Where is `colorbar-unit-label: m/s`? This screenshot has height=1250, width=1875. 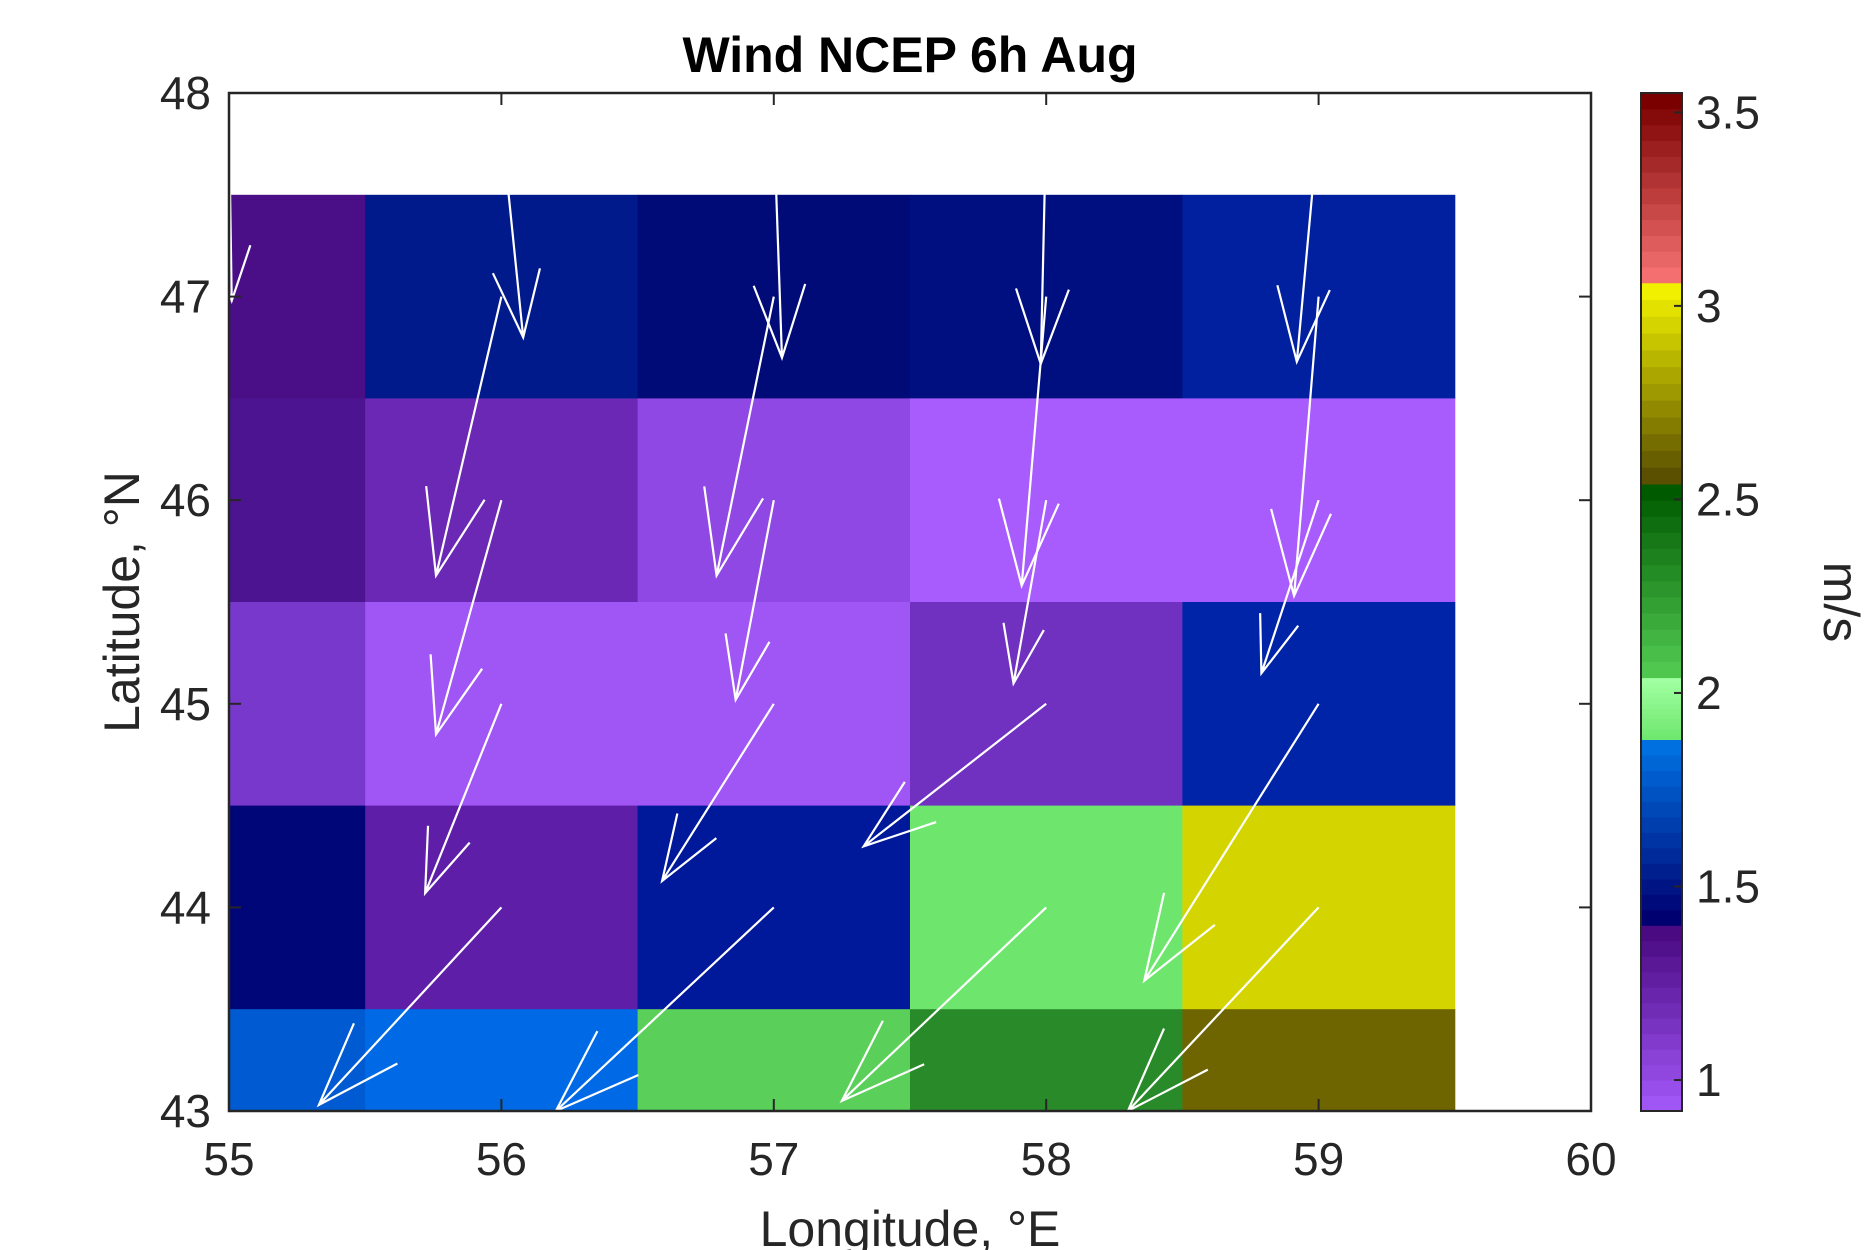 colorbar-unit-label: m/s is located at coordinates (1841, 602).